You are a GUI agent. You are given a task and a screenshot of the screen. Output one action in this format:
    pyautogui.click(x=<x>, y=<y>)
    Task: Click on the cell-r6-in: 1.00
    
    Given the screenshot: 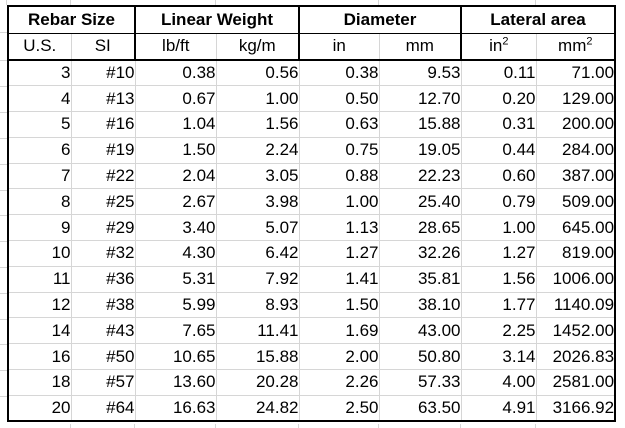 What is the action you would take?
    pyautogui.click(x=339, y=202)
    